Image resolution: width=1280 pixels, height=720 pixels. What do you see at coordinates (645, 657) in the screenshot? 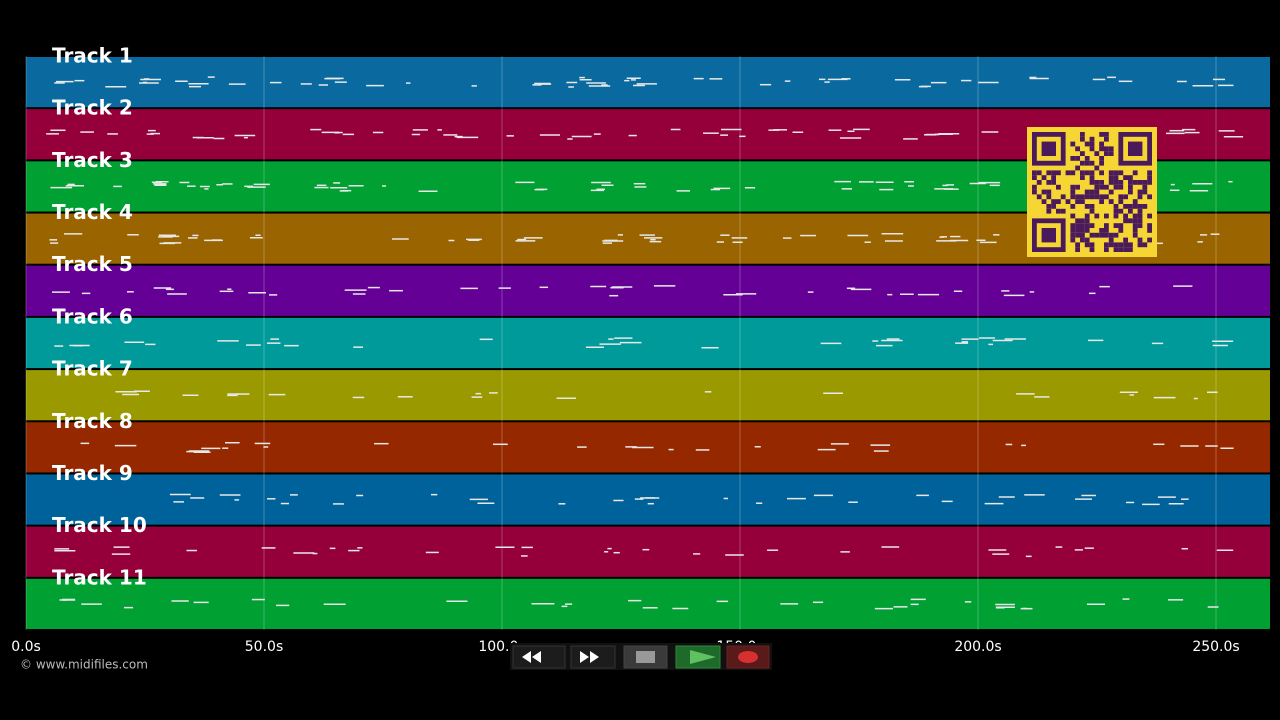
I see `stop-button` at bounding box center [645, 657].